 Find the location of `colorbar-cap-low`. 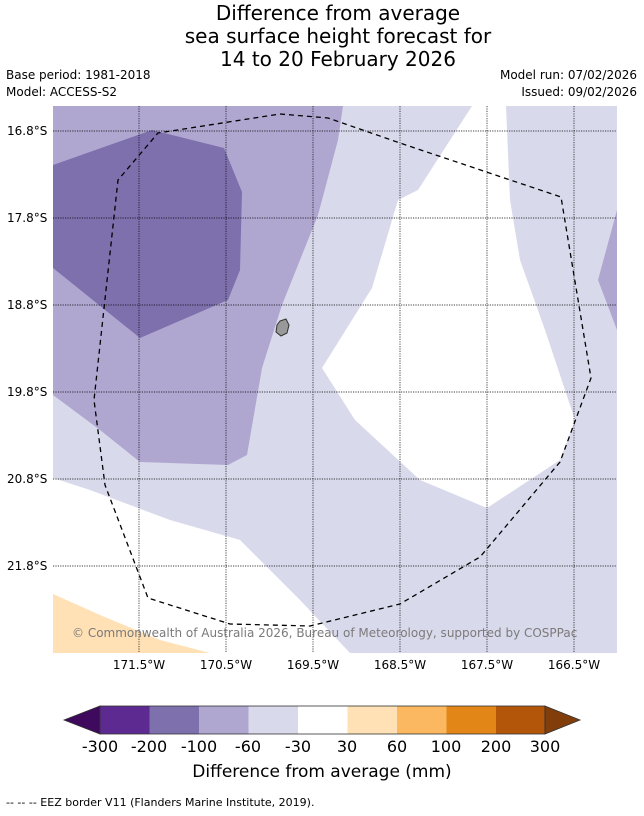

colorbar-cap-low is located at coordinates (81, 720).